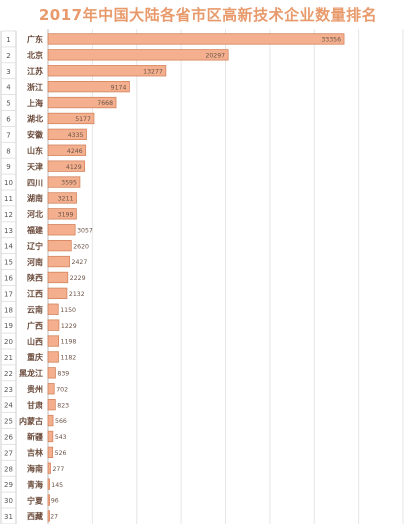  Describe the element at coordinates (8, 422) in the screenshot. I see `rank-label: 25` at that location.